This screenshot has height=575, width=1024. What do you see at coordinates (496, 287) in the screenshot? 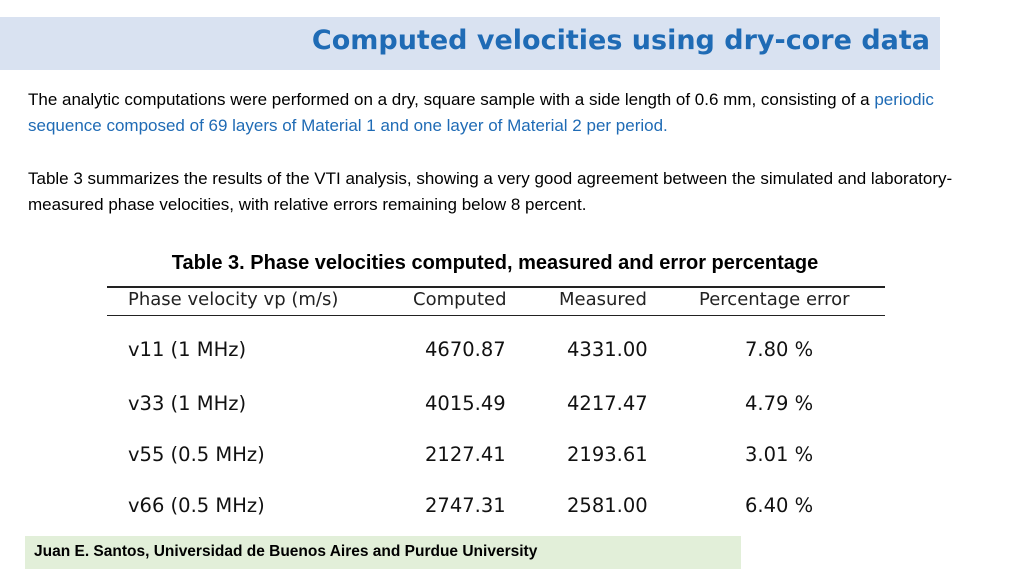
I see `table-top-rule` at bounding box center [496, 287].